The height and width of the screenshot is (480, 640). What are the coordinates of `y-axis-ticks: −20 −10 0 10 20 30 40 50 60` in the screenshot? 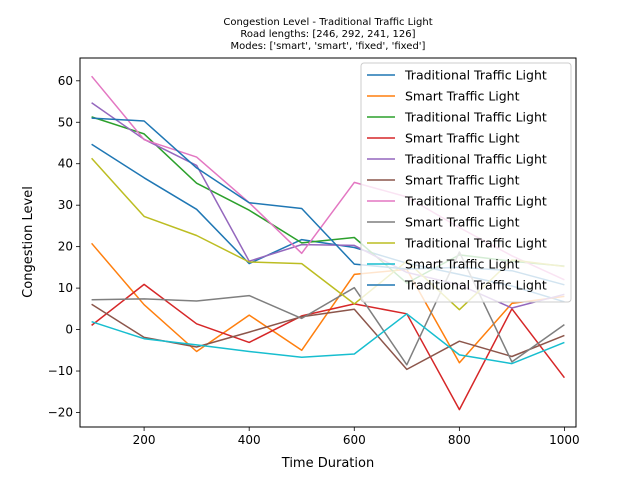 It's located at (64, 246).